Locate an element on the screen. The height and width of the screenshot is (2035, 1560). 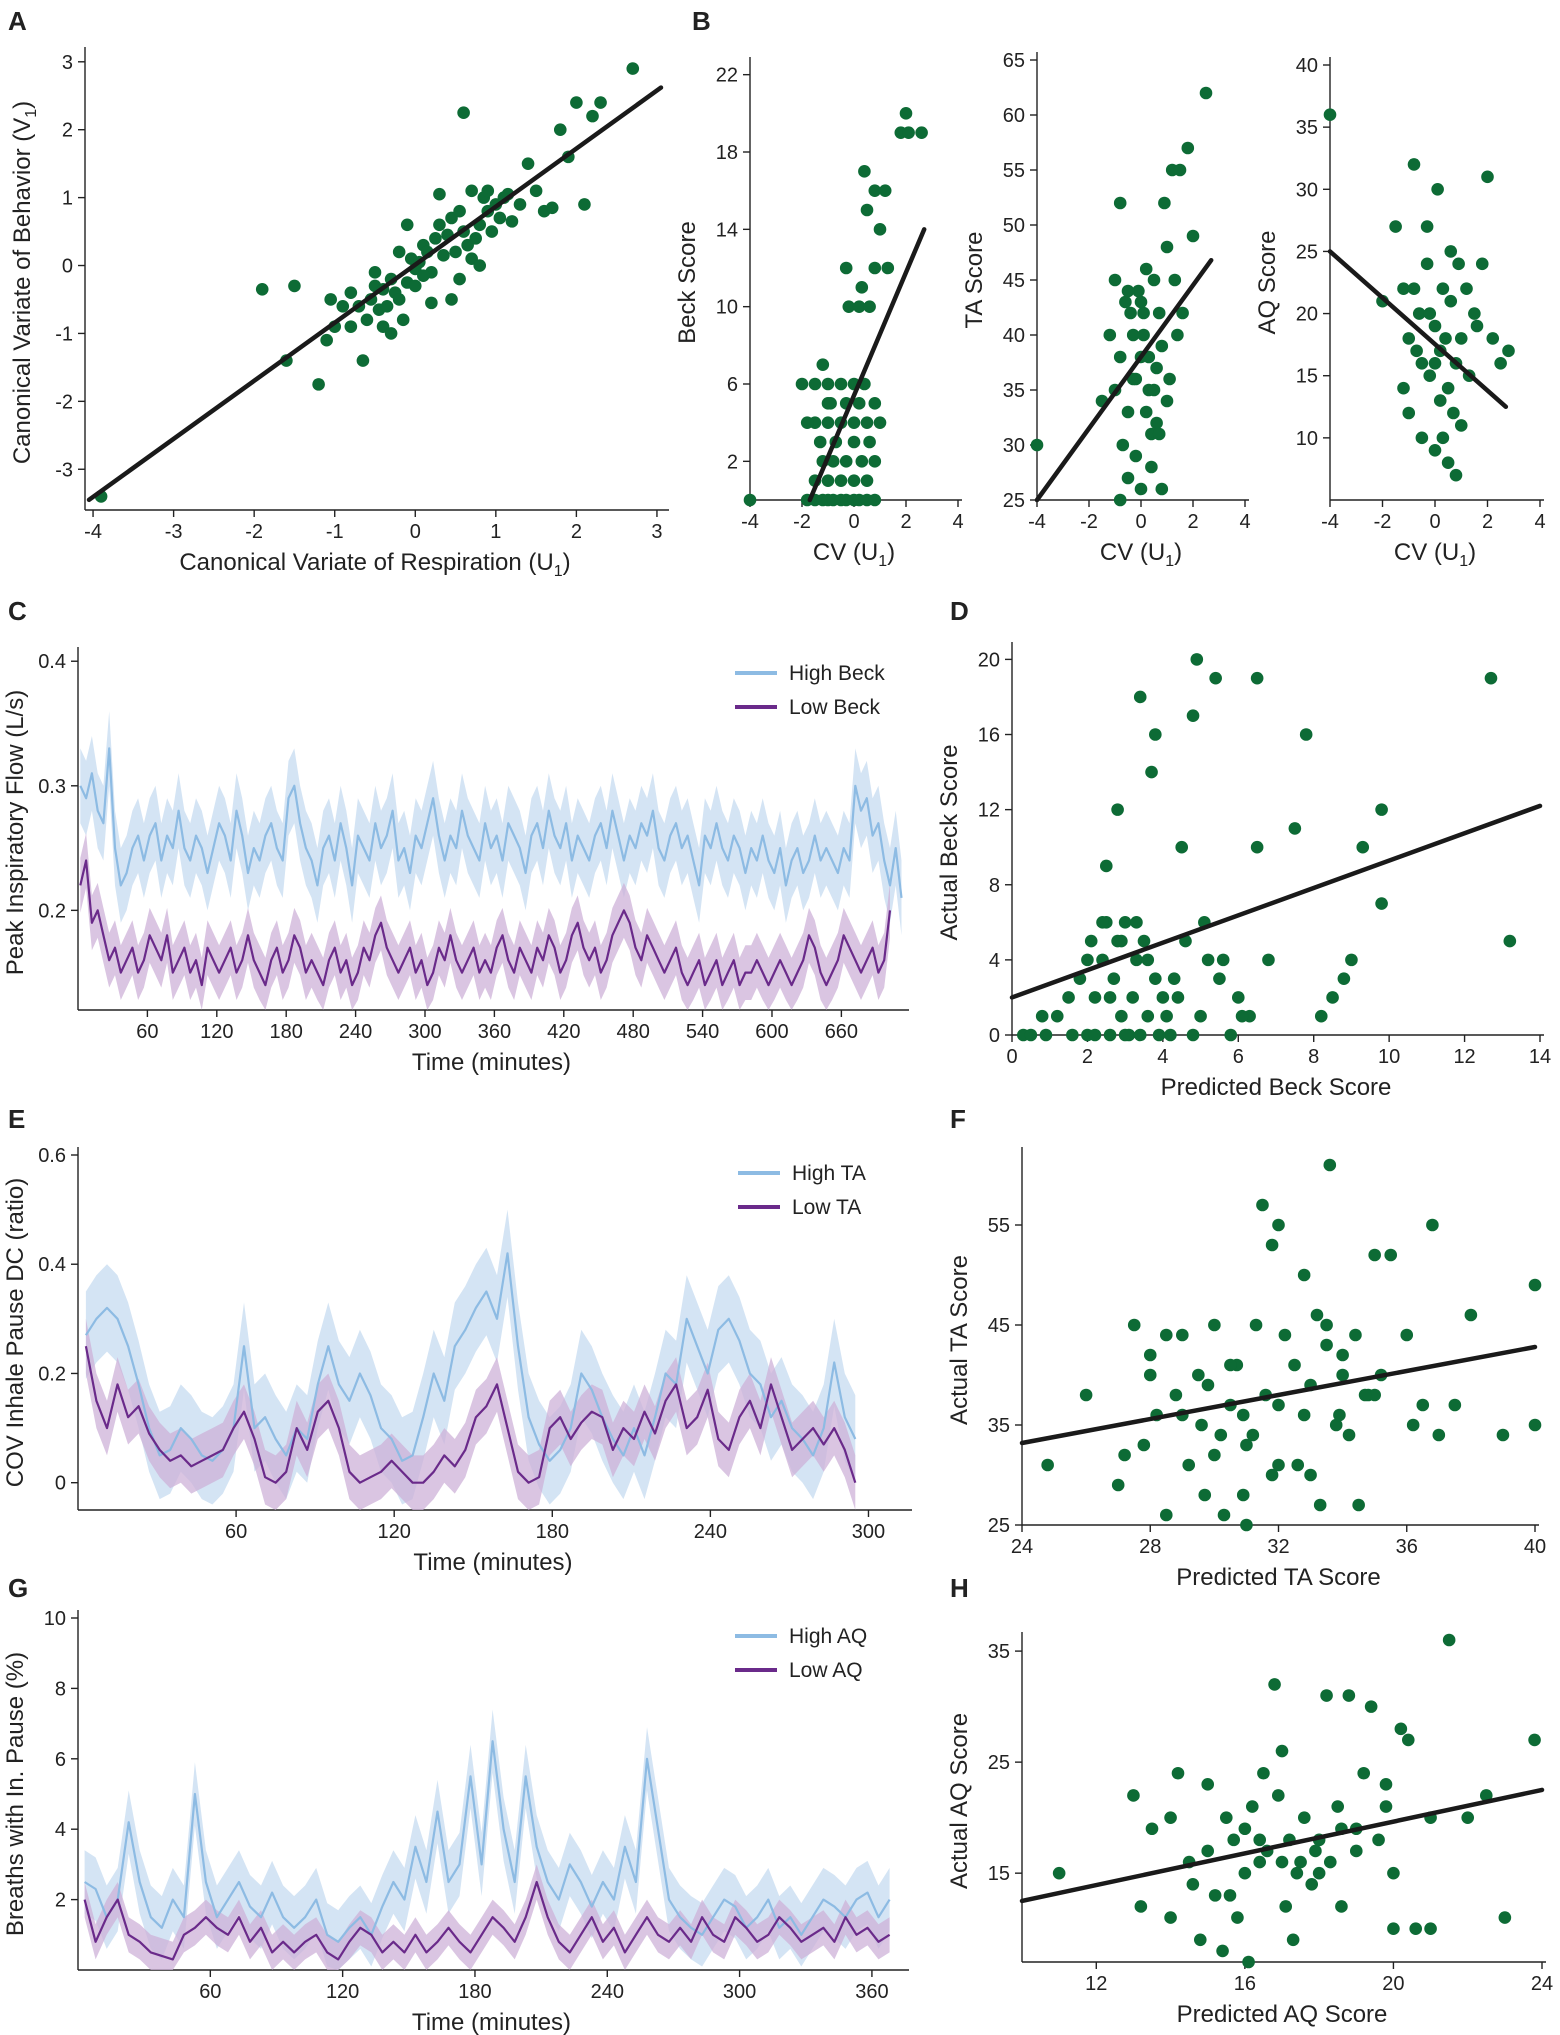
y-tick-label: 18 is located at coordinates (727, 153).